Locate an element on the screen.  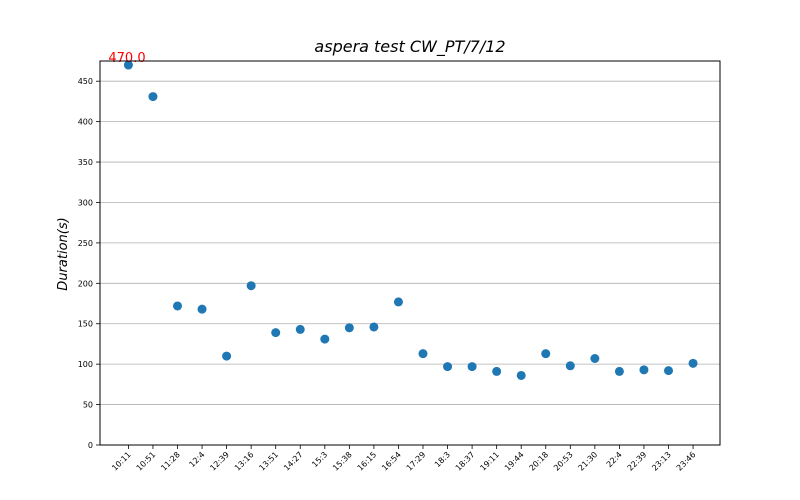
x-tick-label: 10:51 is located at coordinates (146, 461).